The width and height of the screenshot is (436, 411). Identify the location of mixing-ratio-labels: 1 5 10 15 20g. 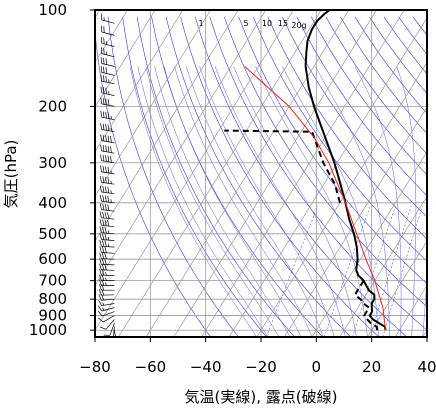
(252, 24).